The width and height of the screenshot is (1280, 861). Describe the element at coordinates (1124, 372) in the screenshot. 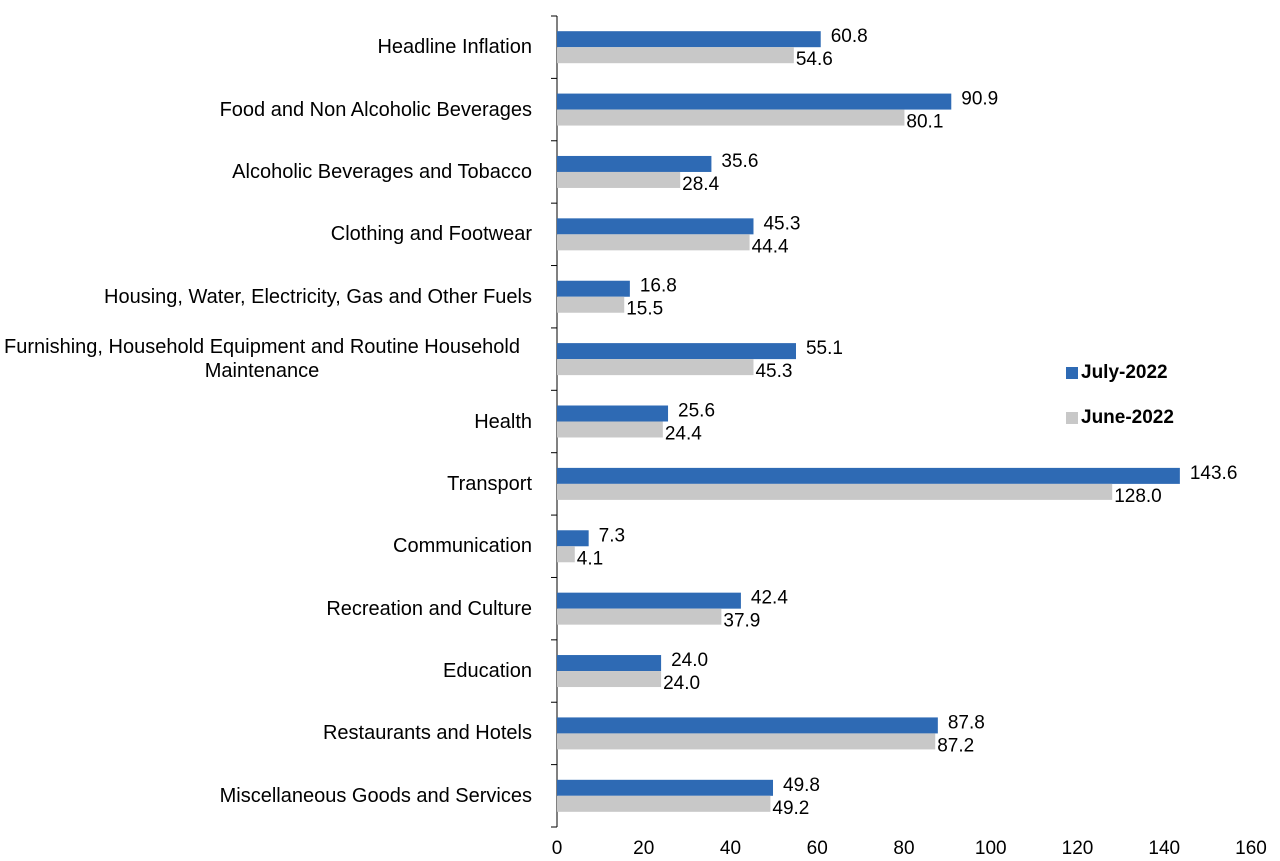

I see `legend-label: July-2022` at that location.